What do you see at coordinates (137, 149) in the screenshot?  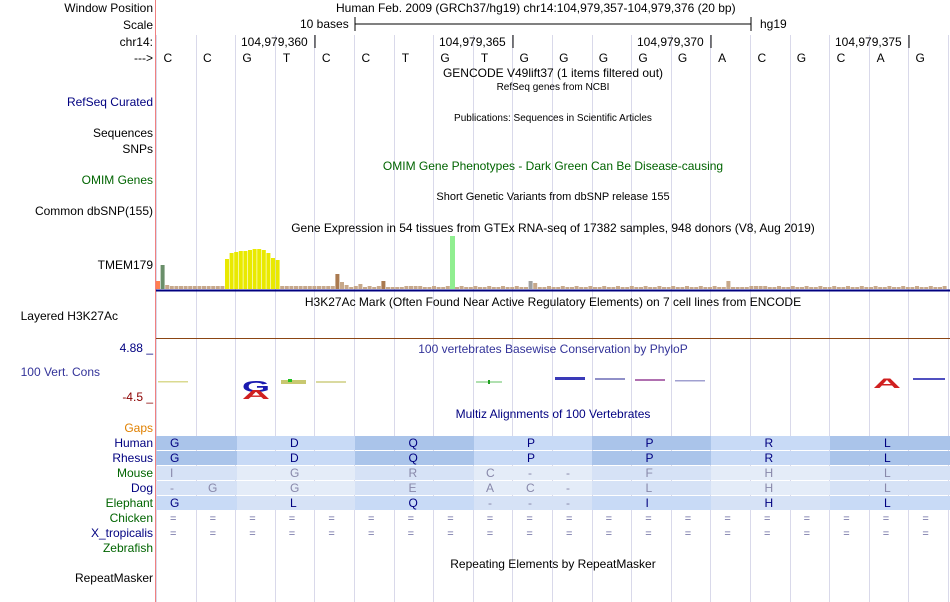 I see `snps-label: SNPs` at bounding box center [137, 149].